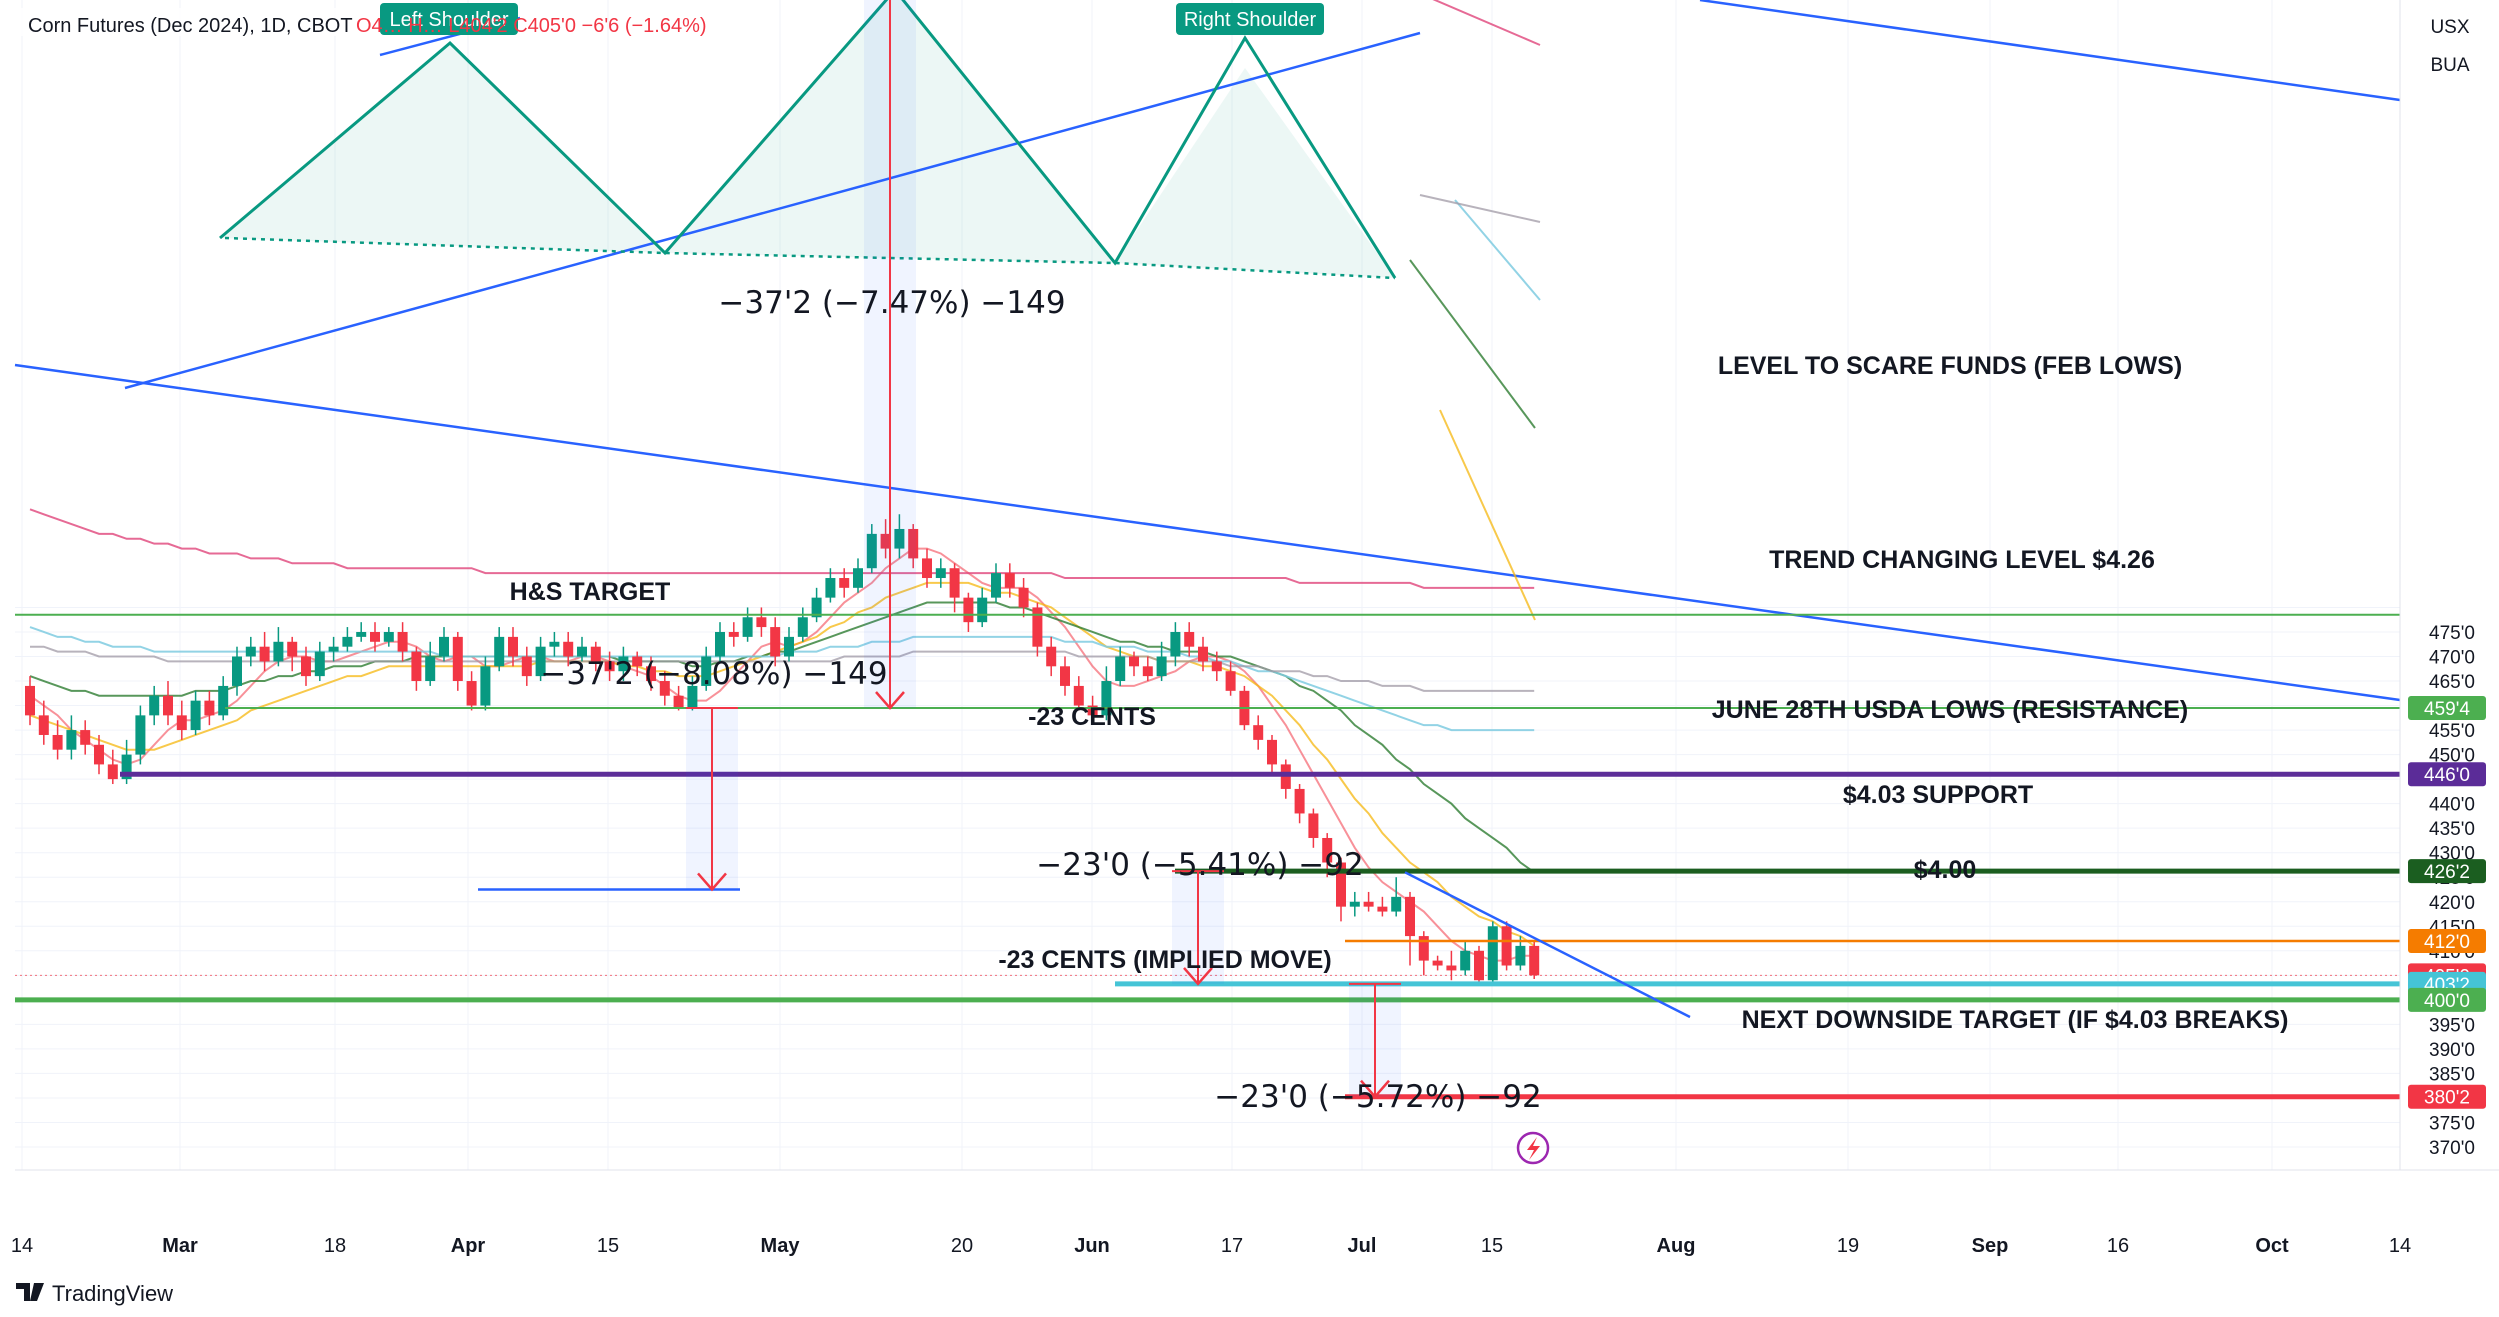 The width and height of the screenshot is (2499, 1317). What do you see at coordinates (2449, 65) in the screenshot?
I see `unit-label: BUA` at bounding box center [2449, 65].